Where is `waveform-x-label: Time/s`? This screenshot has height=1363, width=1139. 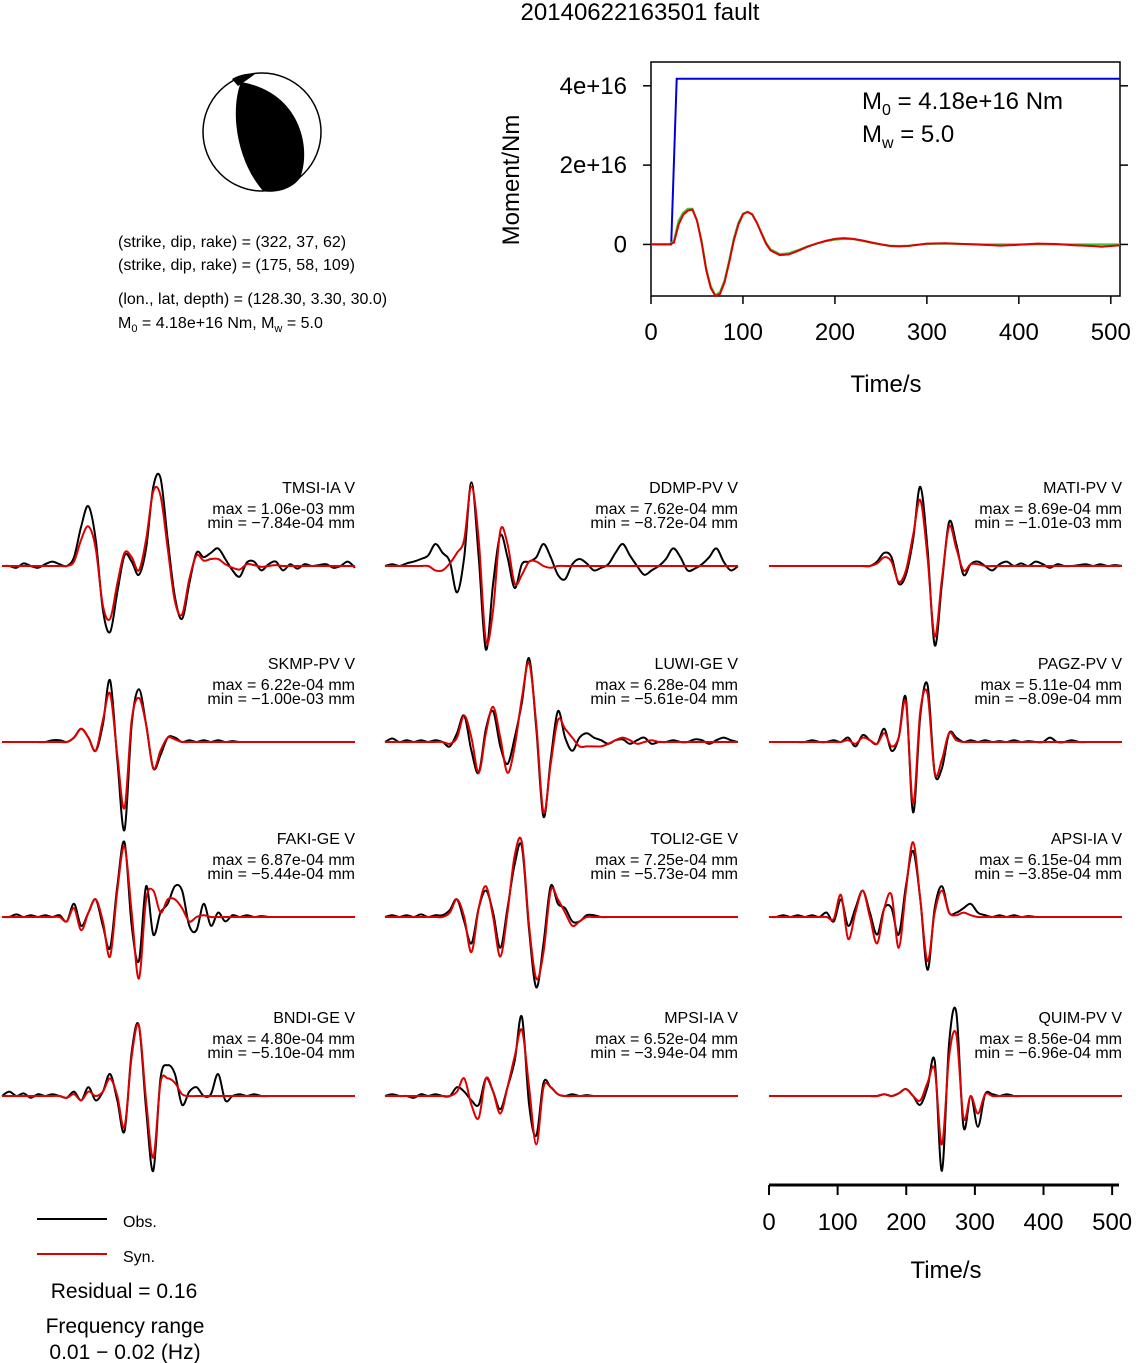 waveform-x-label: Time/s is located at coordinates (945, 1270).